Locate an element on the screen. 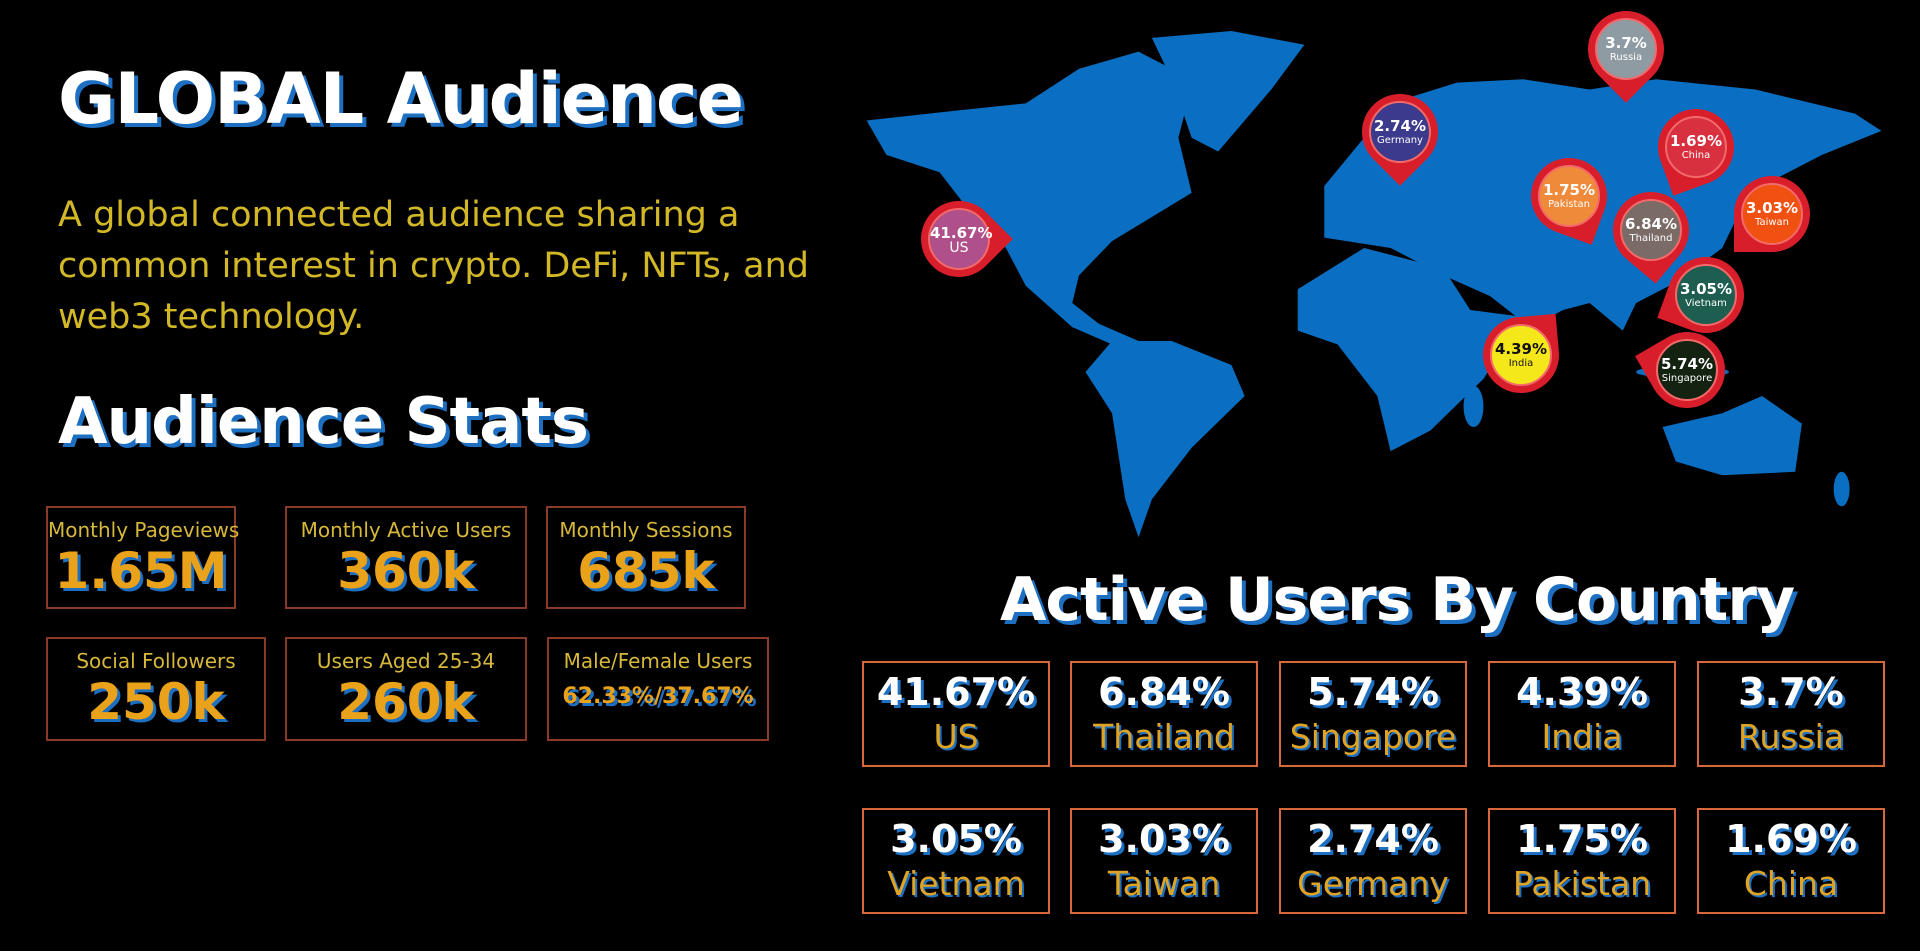  stat-label: Users Aged 25-34 is located at coordinates (406, 661).